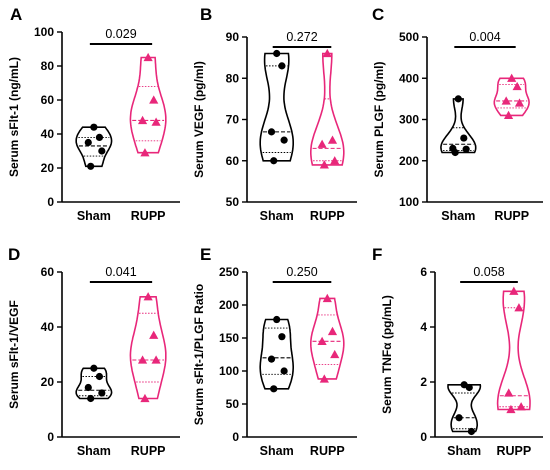 This screenshot has width=550, height=470. What do you see at coordinates (199, 354) in the screenshot?
I see `y-axis-label: Serum sFlt-1/PLGF Ratio` at bounding box center [199, 354].